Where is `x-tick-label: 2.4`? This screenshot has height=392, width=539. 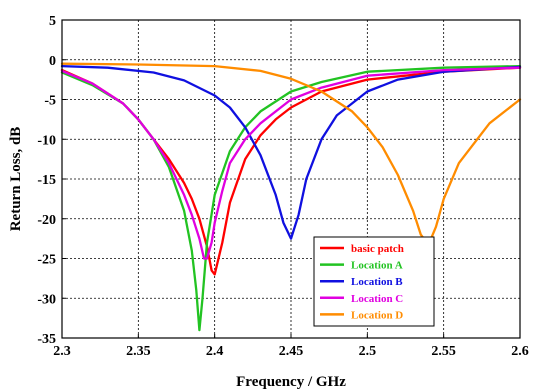
x-tick-label: 2.4 is located at coordinates (215, 351).